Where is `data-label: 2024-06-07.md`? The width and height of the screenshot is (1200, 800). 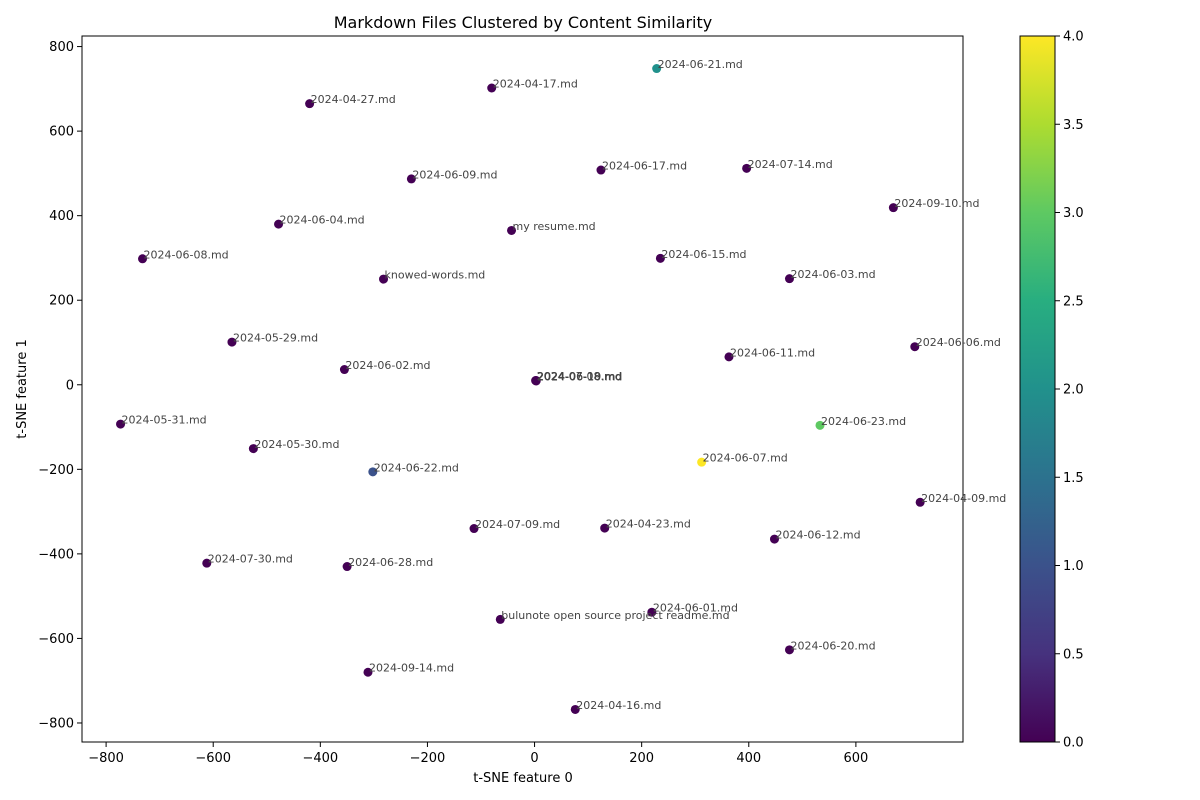 data-label: 2024-06-07.md is located at coordinates (745, 458).